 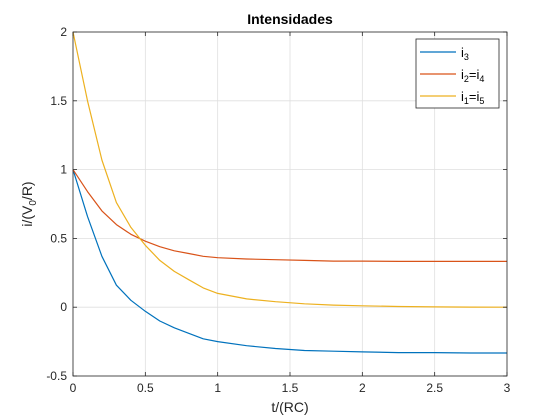 What do you see at coordinates (63, 170) in the screenshot?
I see `y-tick-label: 1` at bounding box center [63, 170].